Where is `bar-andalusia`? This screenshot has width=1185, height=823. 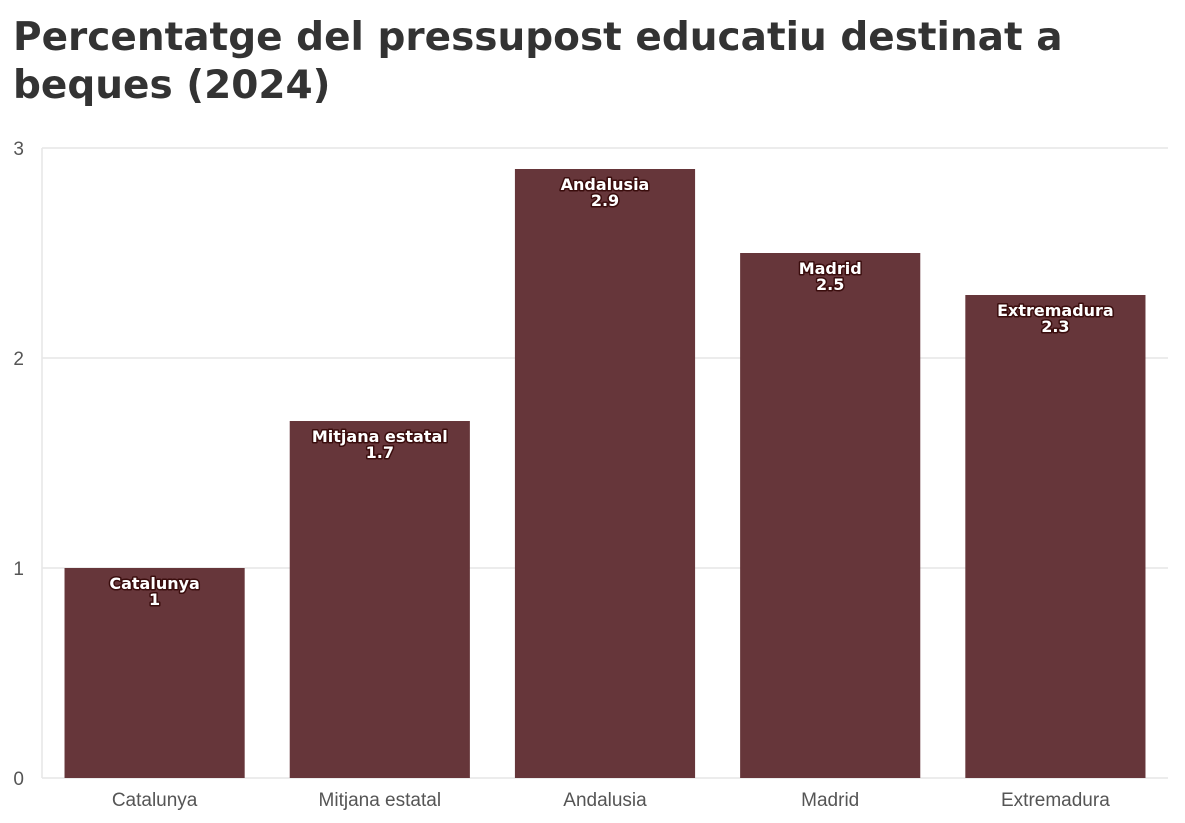
bar-andalusia is located at coordinates (605, 473).